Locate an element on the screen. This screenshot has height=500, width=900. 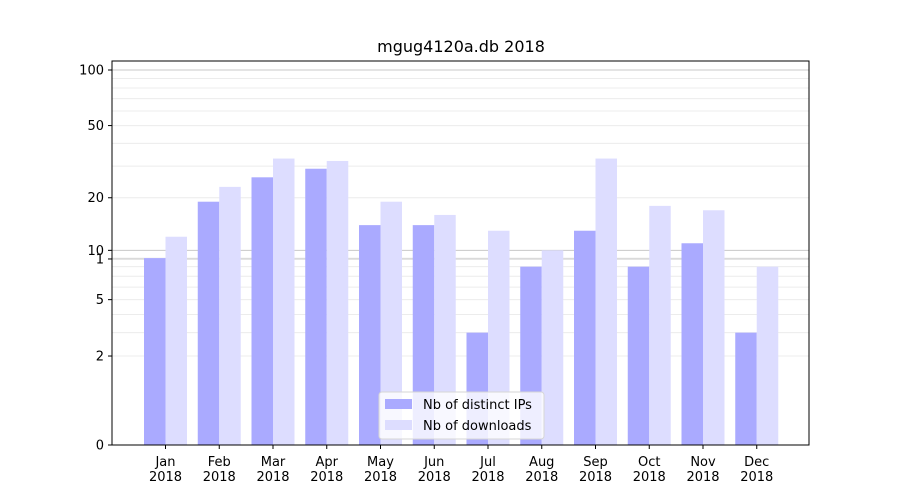
x-tick-label: Feb 2018 is located at coordinates (219, 470).